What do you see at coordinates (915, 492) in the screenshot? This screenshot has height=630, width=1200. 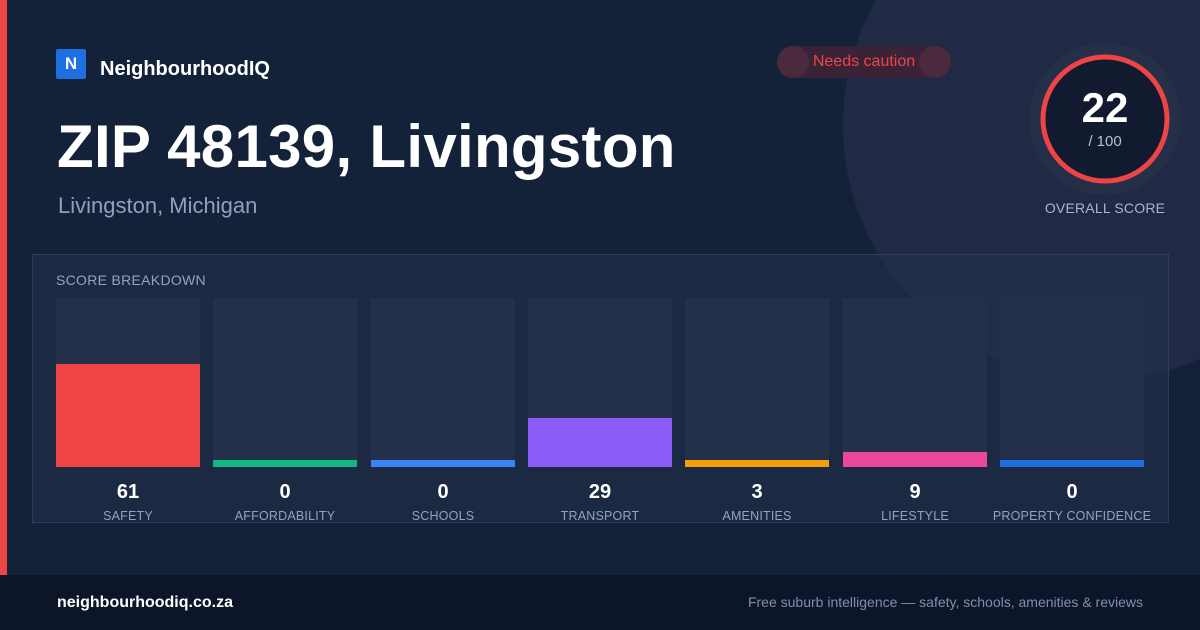 I see `score-bar-value: 9` at bounding box center [915, 492].